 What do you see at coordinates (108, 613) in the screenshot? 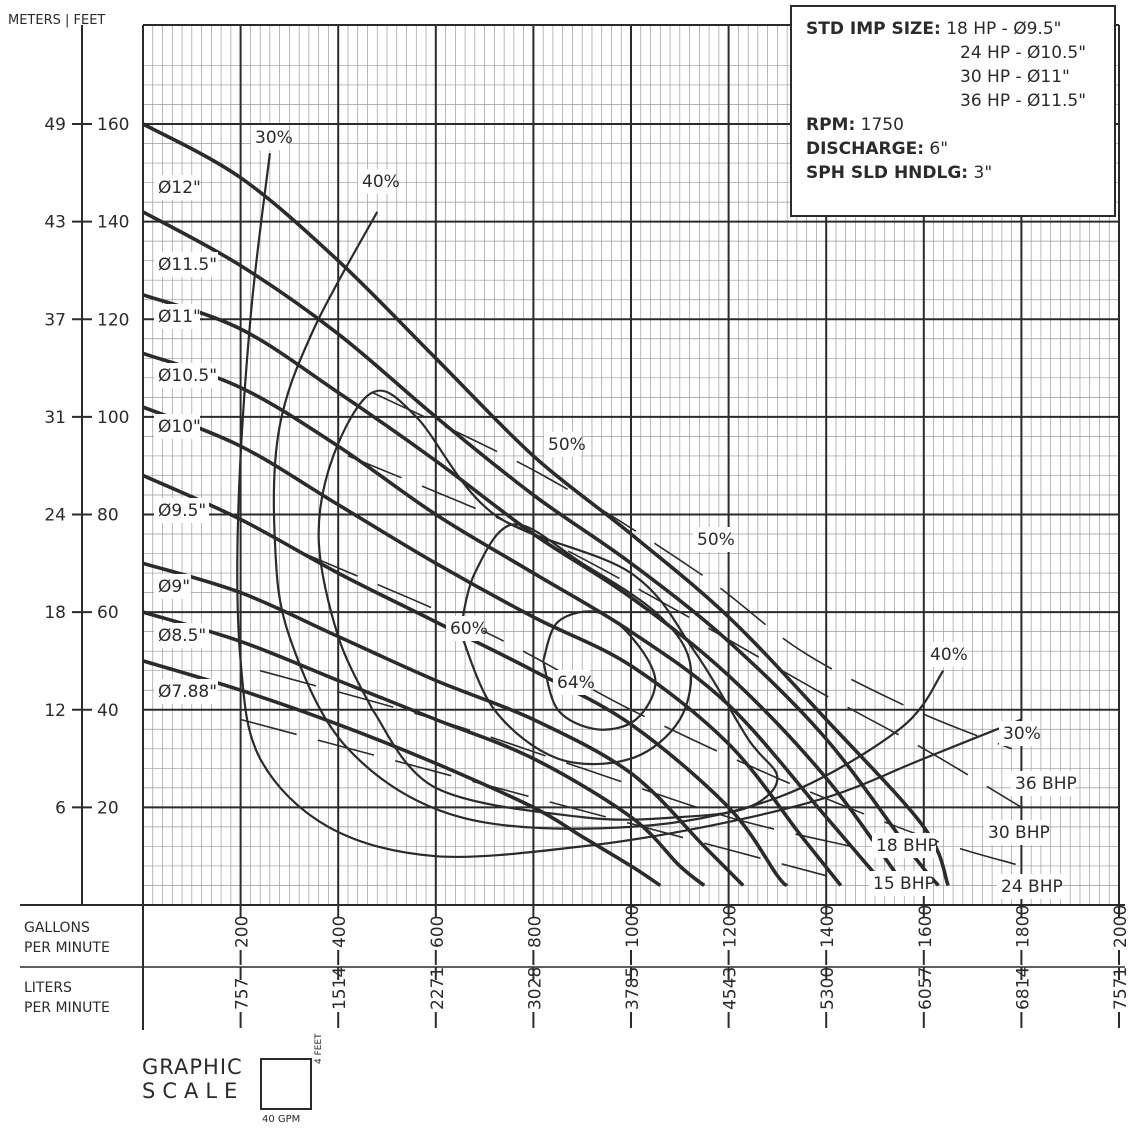
I see `feet-tick-label: 60` at bounding box center [108, 613].